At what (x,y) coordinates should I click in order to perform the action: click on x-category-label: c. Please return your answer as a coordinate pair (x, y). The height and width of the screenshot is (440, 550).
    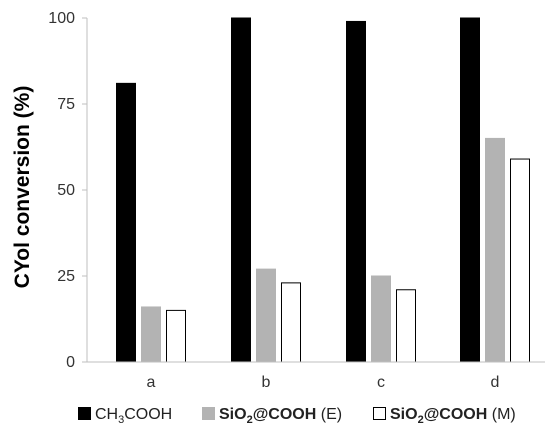
    Looking at the image, I should click on (381, 382).